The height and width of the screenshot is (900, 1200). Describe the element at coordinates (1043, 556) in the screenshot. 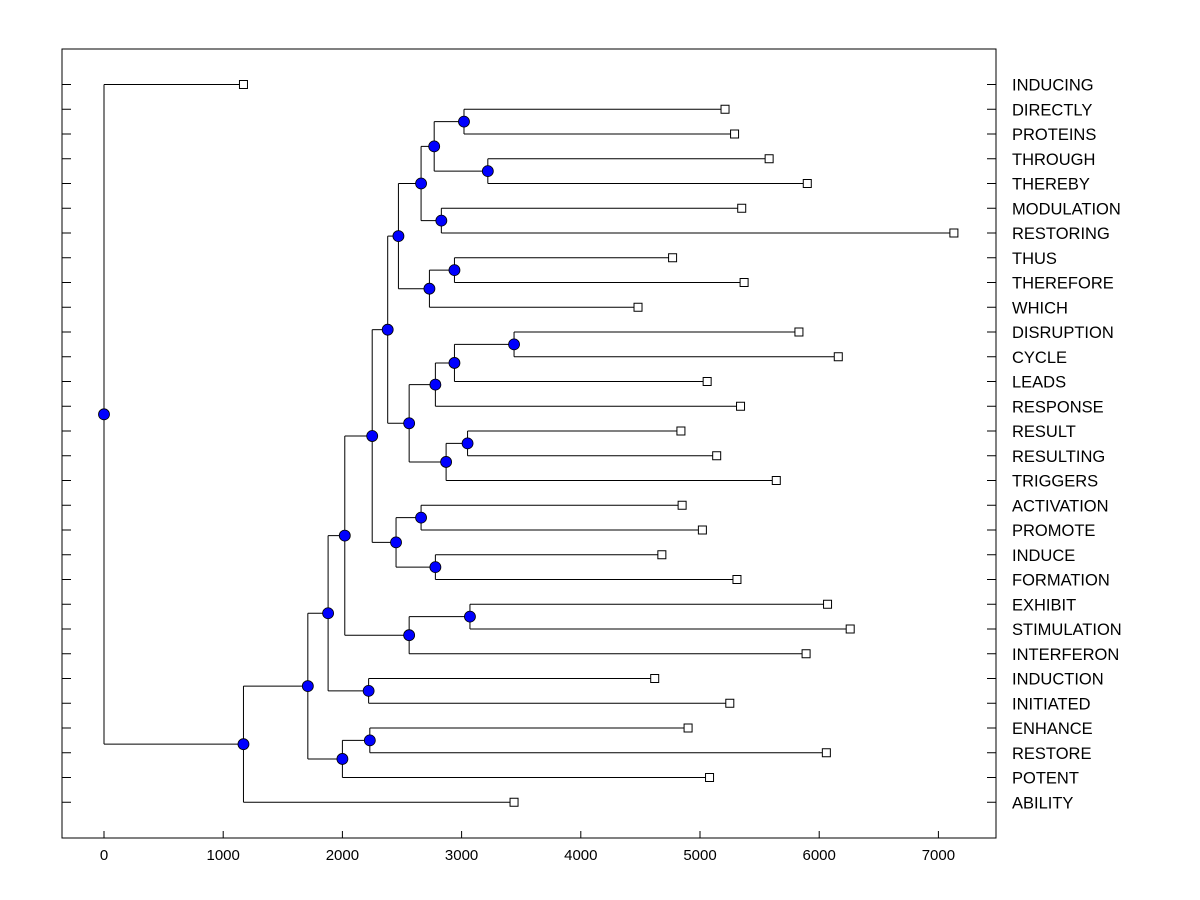

I see `leaf-label: INDUCE` at that location.